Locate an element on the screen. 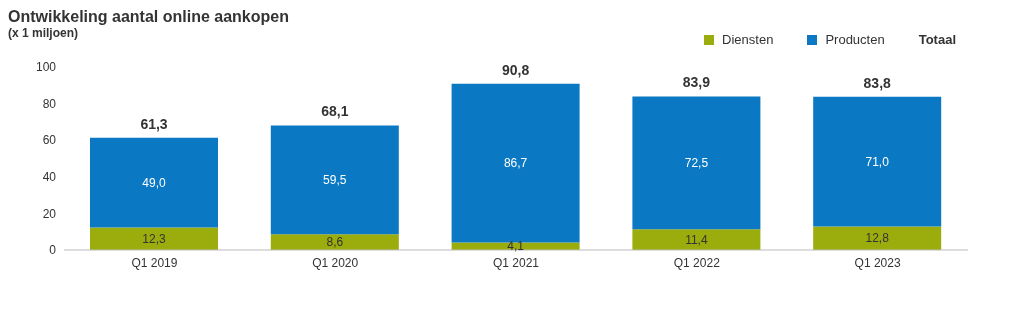 This screenshot has width=1024, height=327. data-label: 71,0 is located at coordinates (877, 161).